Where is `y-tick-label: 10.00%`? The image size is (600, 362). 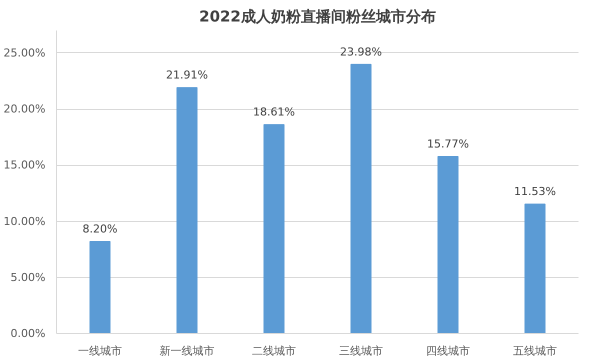
y-tick-label: 10.00% is located at coordinates (25, 221).